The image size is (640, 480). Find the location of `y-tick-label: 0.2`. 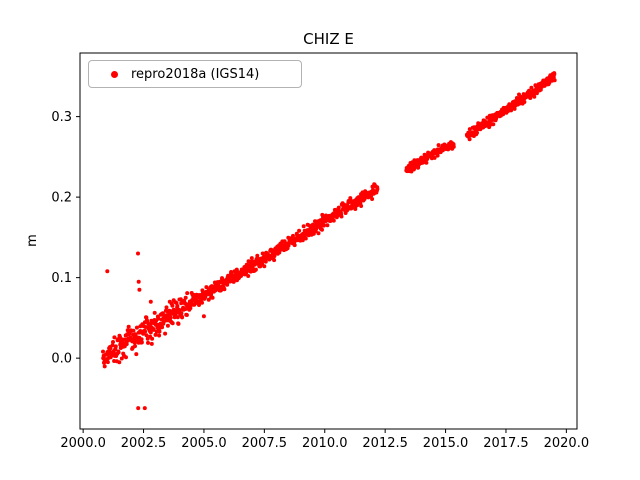

y-tick-label: 0.2 is located at coordinates (61, 198).